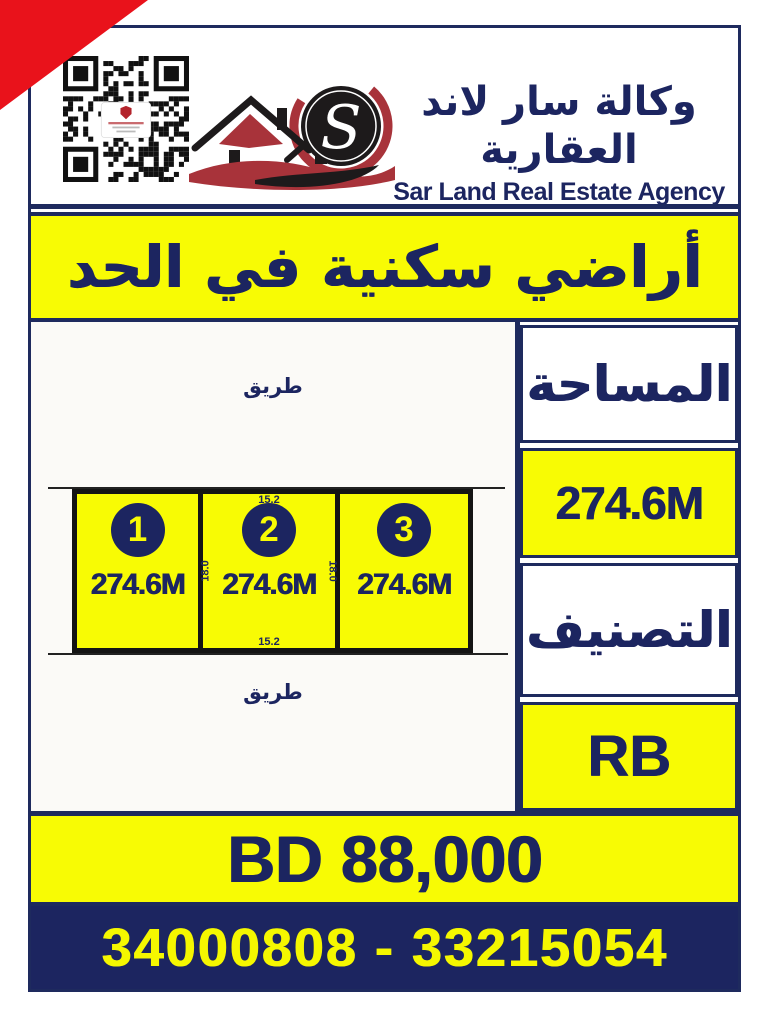 Image resolution: width=770 pixels, height=1024 pixels. I want to click on specs-sidebar: المساحة 274.6M التصنيف RB, so click(629, 566).